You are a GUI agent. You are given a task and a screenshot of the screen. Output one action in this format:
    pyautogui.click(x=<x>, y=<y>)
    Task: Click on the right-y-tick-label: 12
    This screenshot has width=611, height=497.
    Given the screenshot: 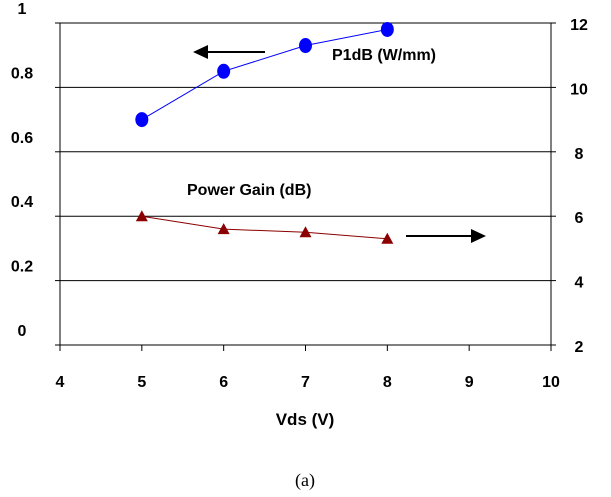 What is the action you would take?
    pyautogui.click(x=579, y=25)
    